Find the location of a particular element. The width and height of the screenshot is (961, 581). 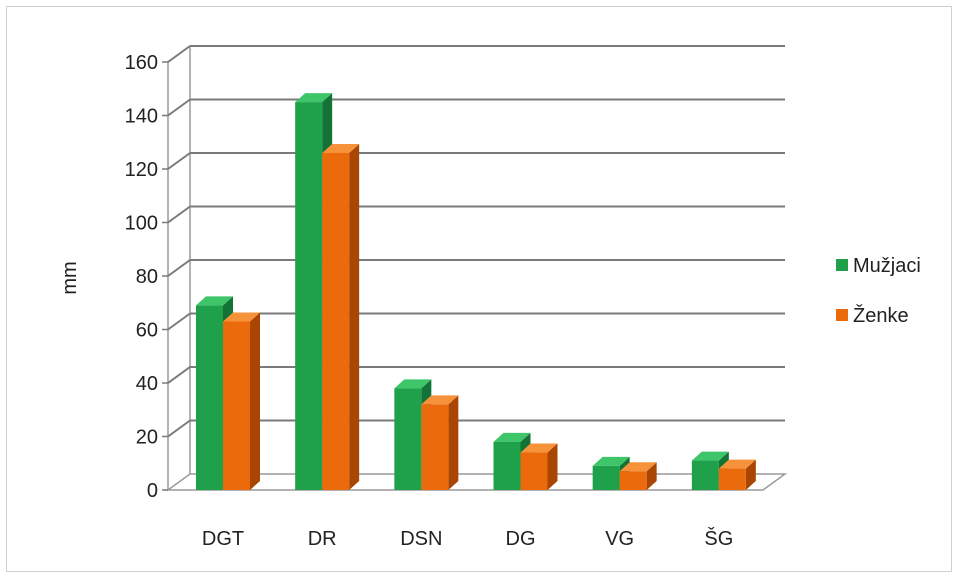

y-tick-label: 80 is located at coordinates (147, 277).